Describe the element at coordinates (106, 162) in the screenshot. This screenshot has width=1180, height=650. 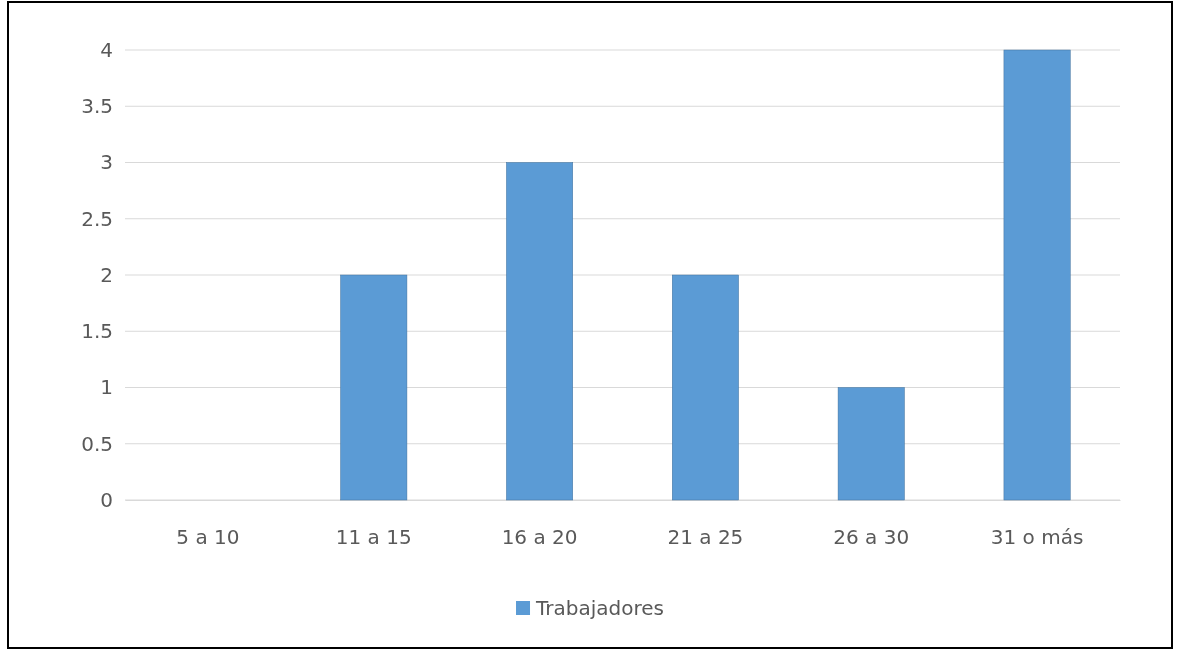
I see `y-tick-label: 3` at that location.